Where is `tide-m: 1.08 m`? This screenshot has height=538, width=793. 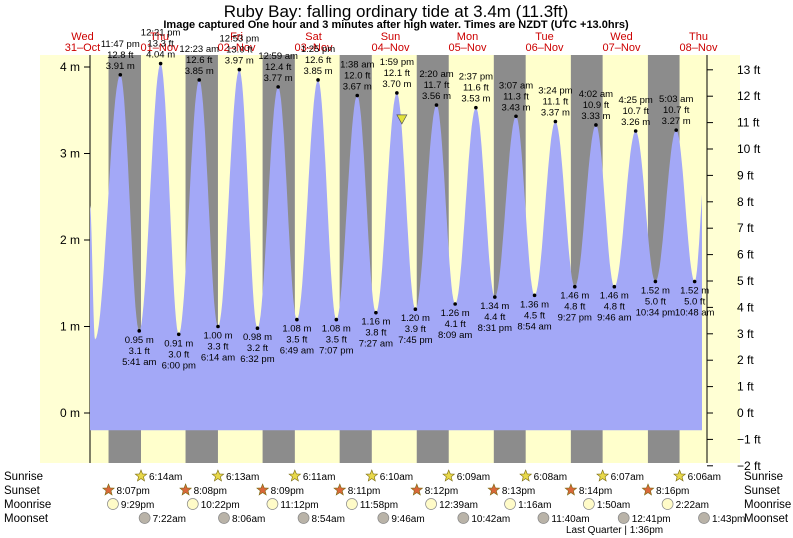 tide-m: 1.08 m is located at coordinates (336, 329).